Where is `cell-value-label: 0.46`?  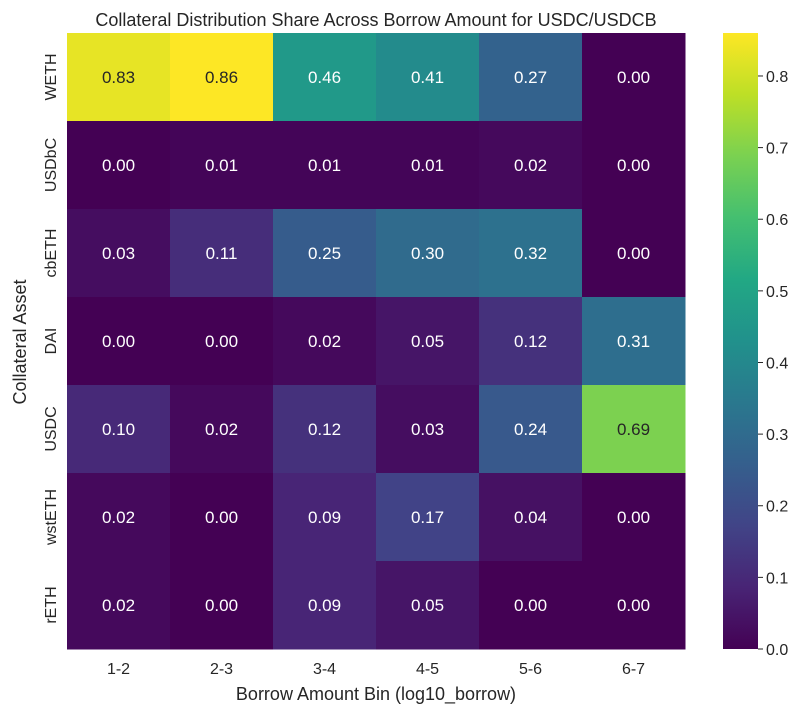 cell-value-label: 0.46 is located at coordinates (324, 77).